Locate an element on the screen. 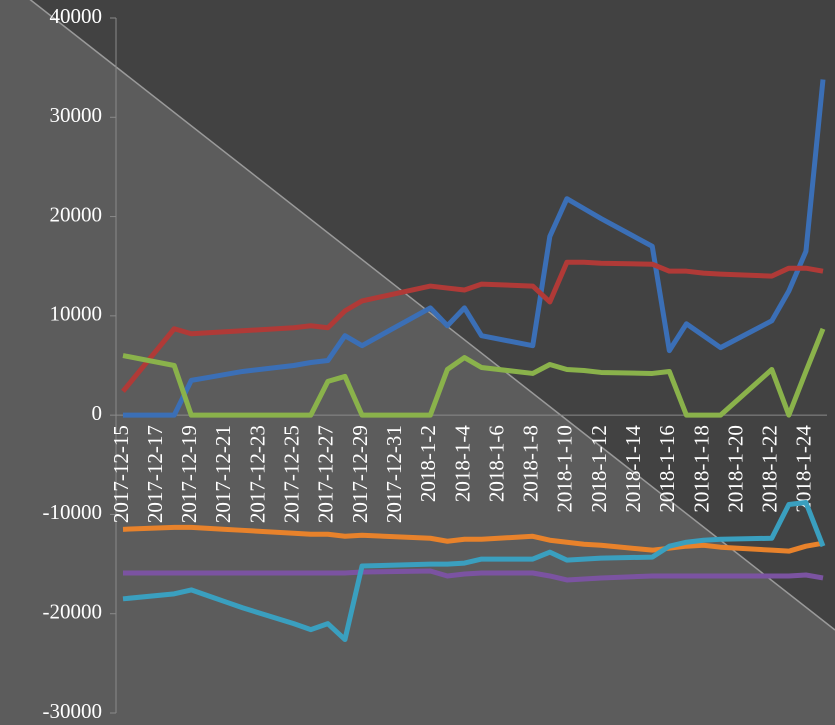  y-tick-label: 30000 is located at coordinates (76, 115).